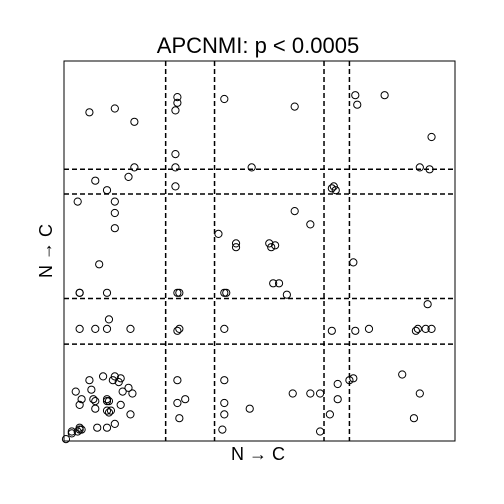  What do you see at coordinates (258, 454) in the screenshot?
I see `x-axis-label: N → C` at bounding box center [258, 454].